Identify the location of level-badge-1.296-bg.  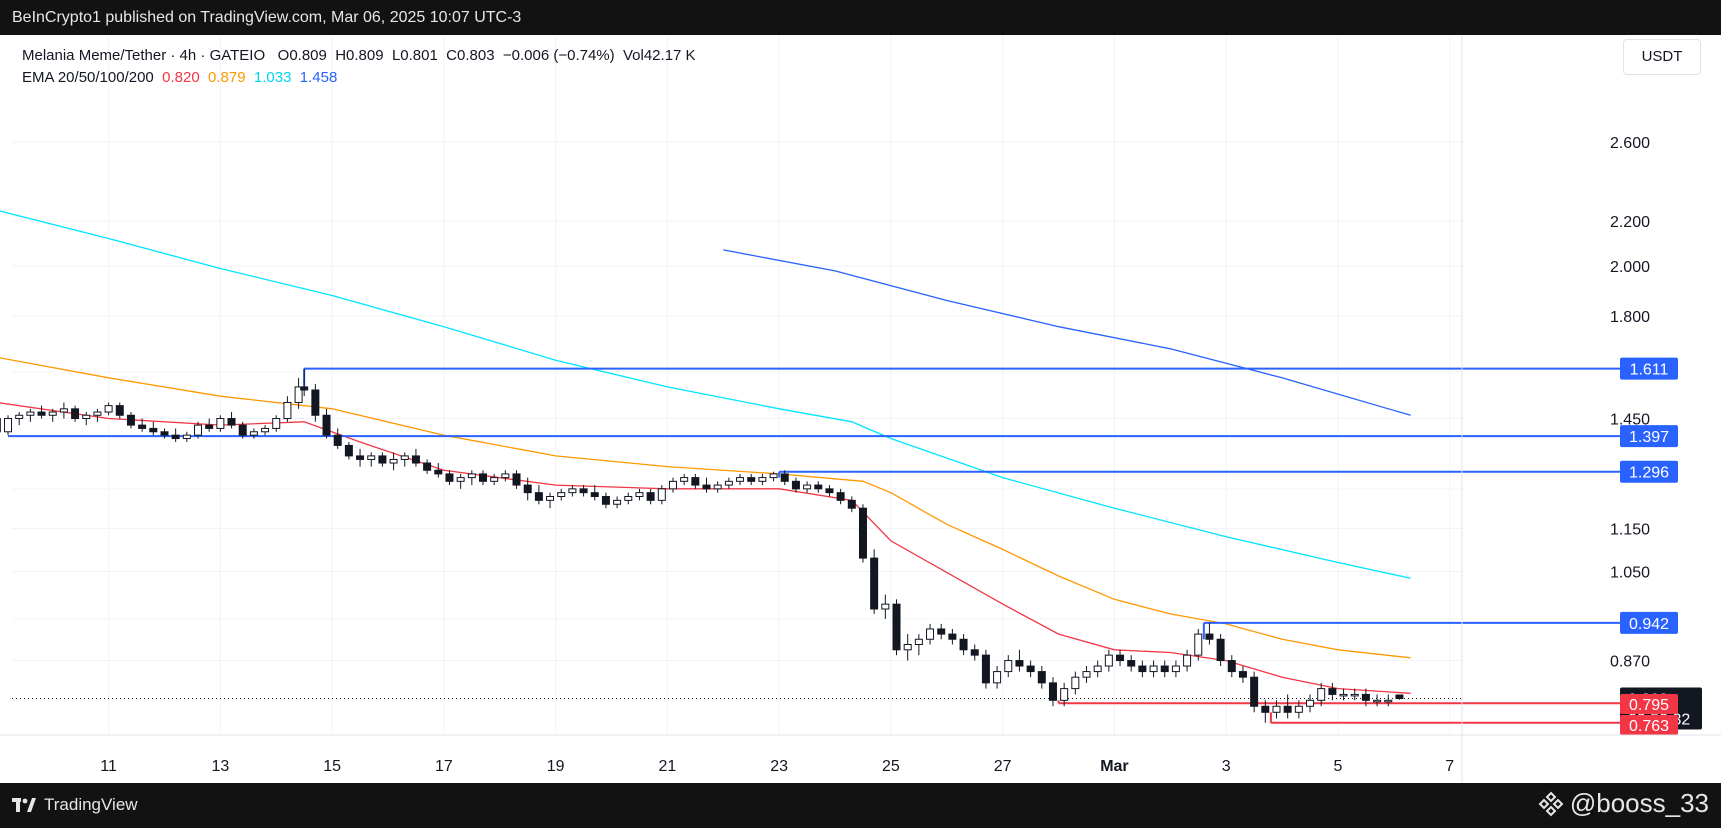
(1649, 471).